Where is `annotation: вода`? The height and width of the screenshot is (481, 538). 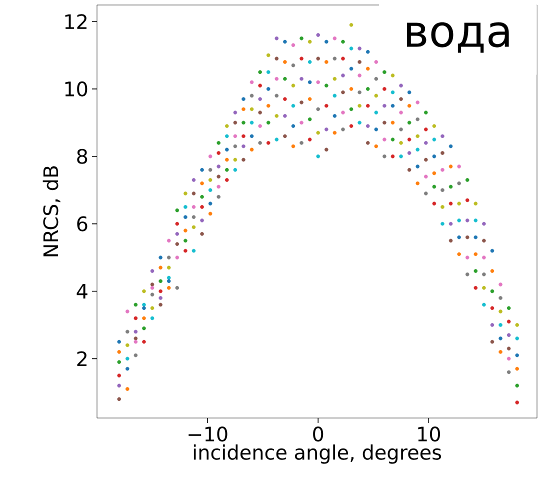 annotation: вода is located at coordinates (457, 37).